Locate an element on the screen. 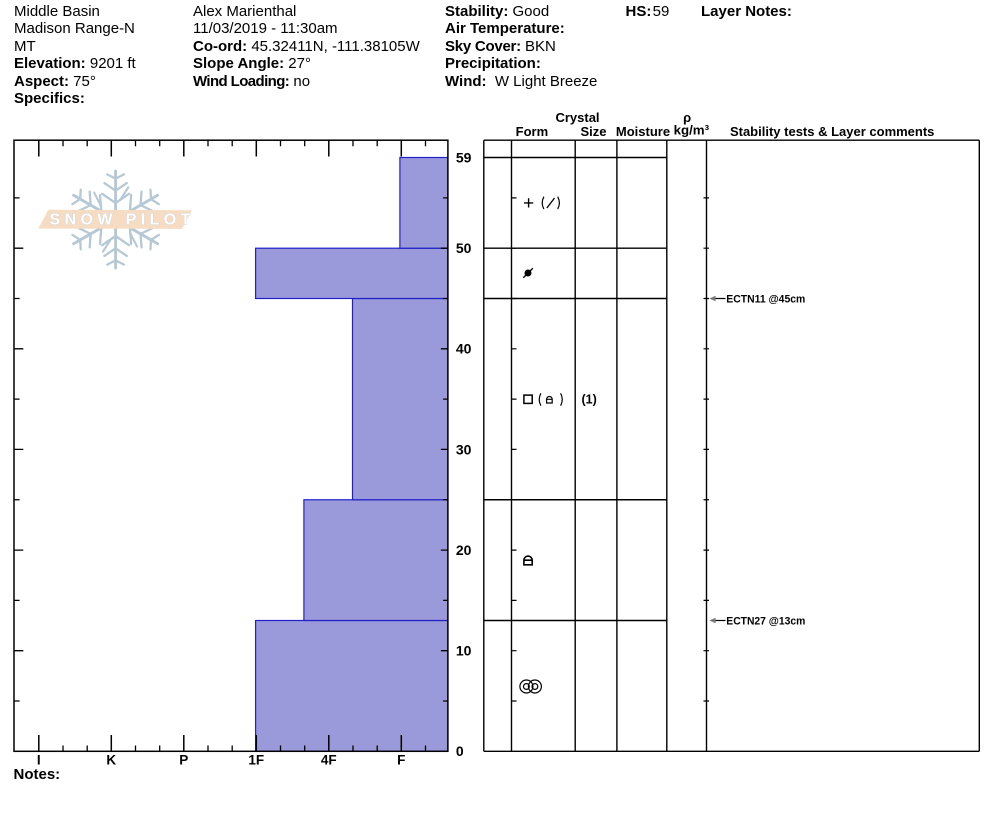 This screenshot has height=840, width=994. svg-text: 4F is located at coordinates (329, 760).